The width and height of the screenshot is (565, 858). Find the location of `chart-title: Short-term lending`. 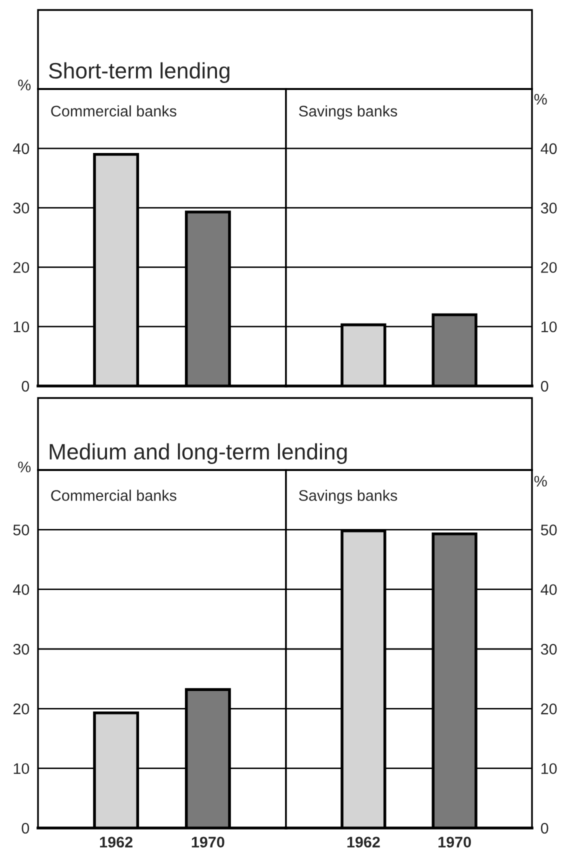

chart-title: Short-term lending is located at coordinates (139, 72).